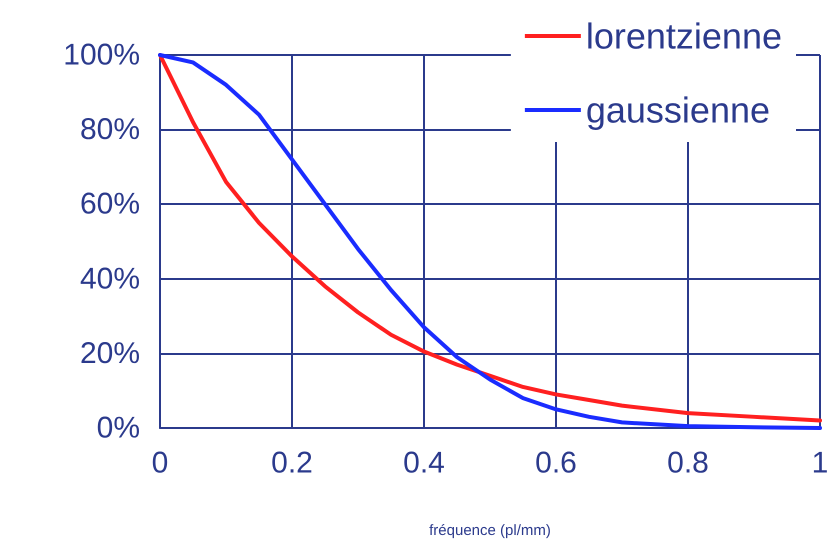  What do you see at coordinates (160, 463) in the screenshot?
I see `x-tick-label: 0` at bounding box center [160, 463].